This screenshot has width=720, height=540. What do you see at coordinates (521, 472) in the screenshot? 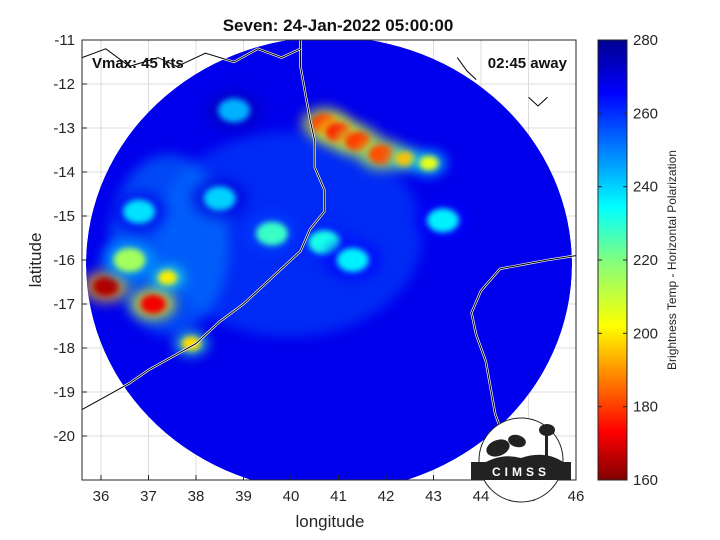
I see `cimss-logo-text: CIMSS` at bounding box center [521, 472].